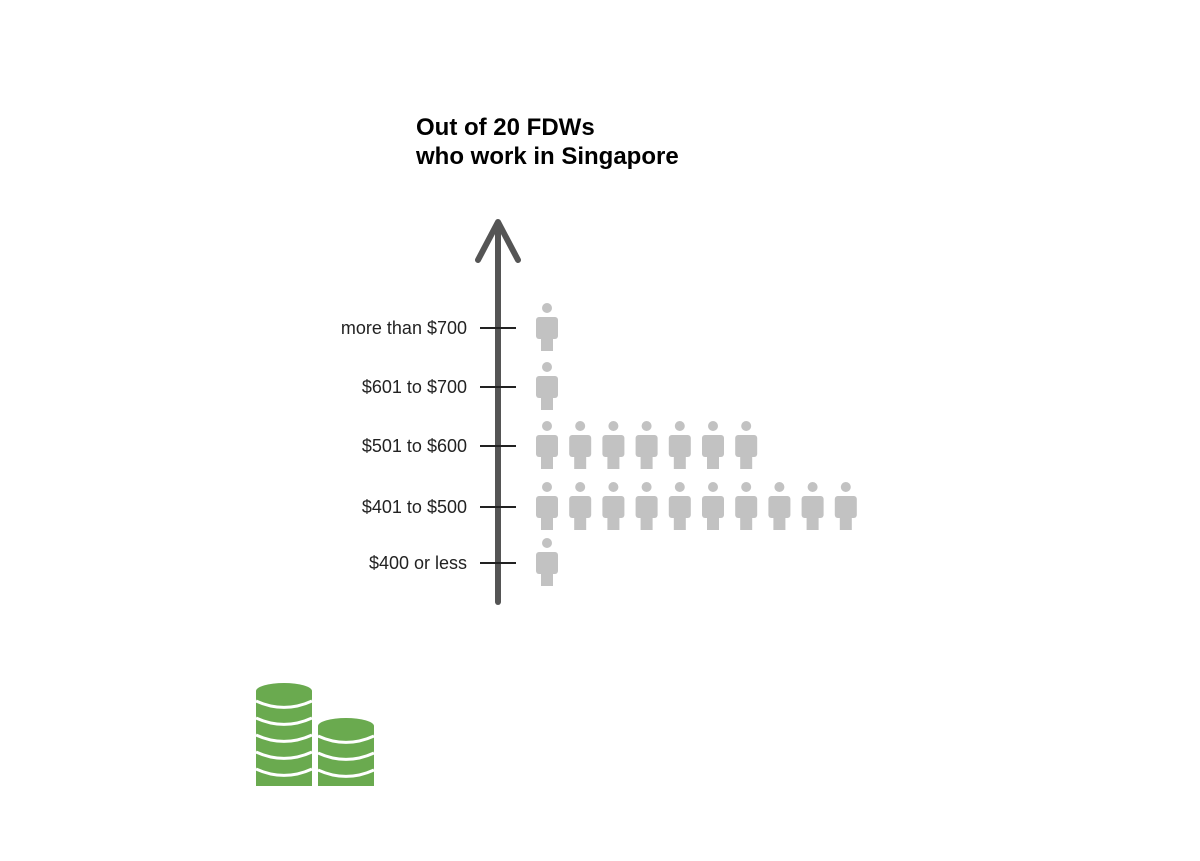  I want to click on coin-stack-right, so click(346, 752).